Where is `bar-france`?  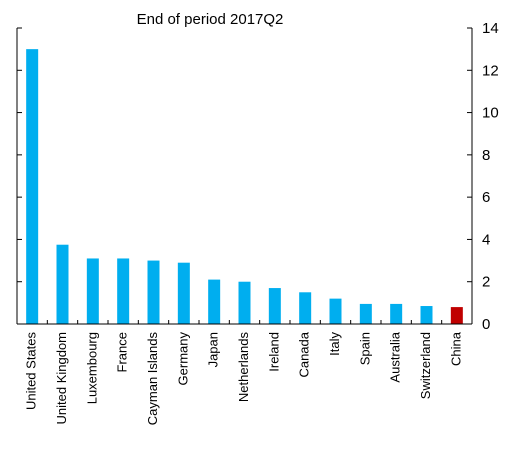
bar-france is located at coordinates (123, 291).